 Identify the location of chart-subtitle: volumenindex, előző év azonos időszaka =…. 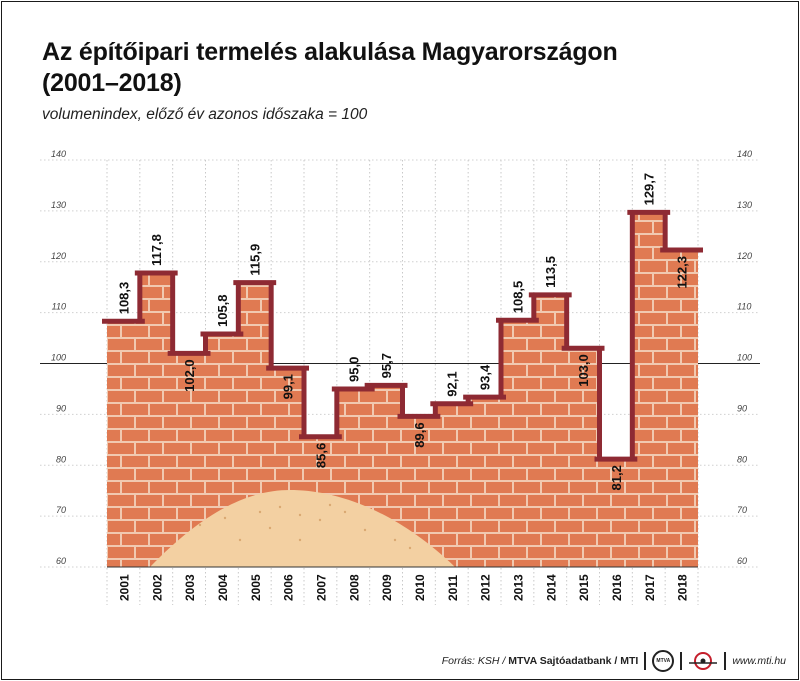
(205, 114).